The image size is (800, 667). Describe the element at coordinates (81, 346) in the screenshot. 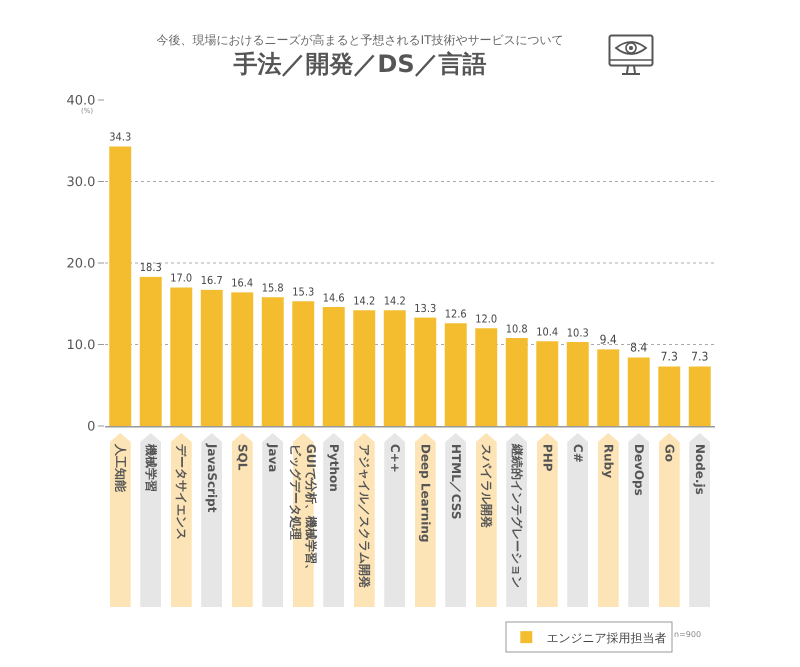

I see `y-tick-label: 10.0` at that location.